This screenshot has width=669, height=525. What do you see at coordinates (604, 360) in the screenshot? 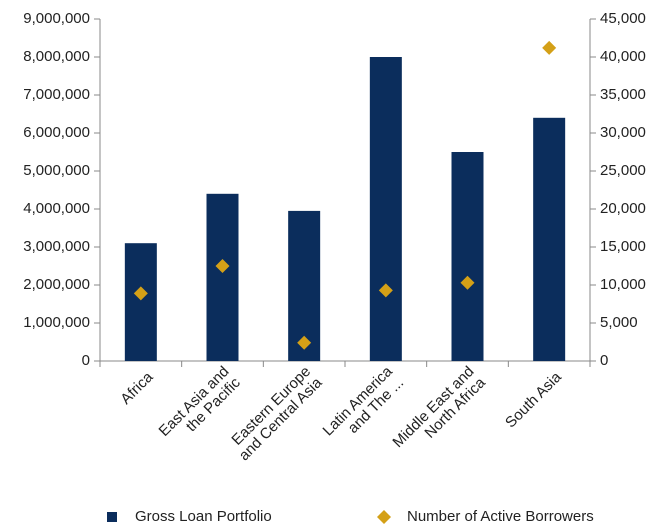
I see `y2-tick-label: 0` at bounding box center [604, 360].